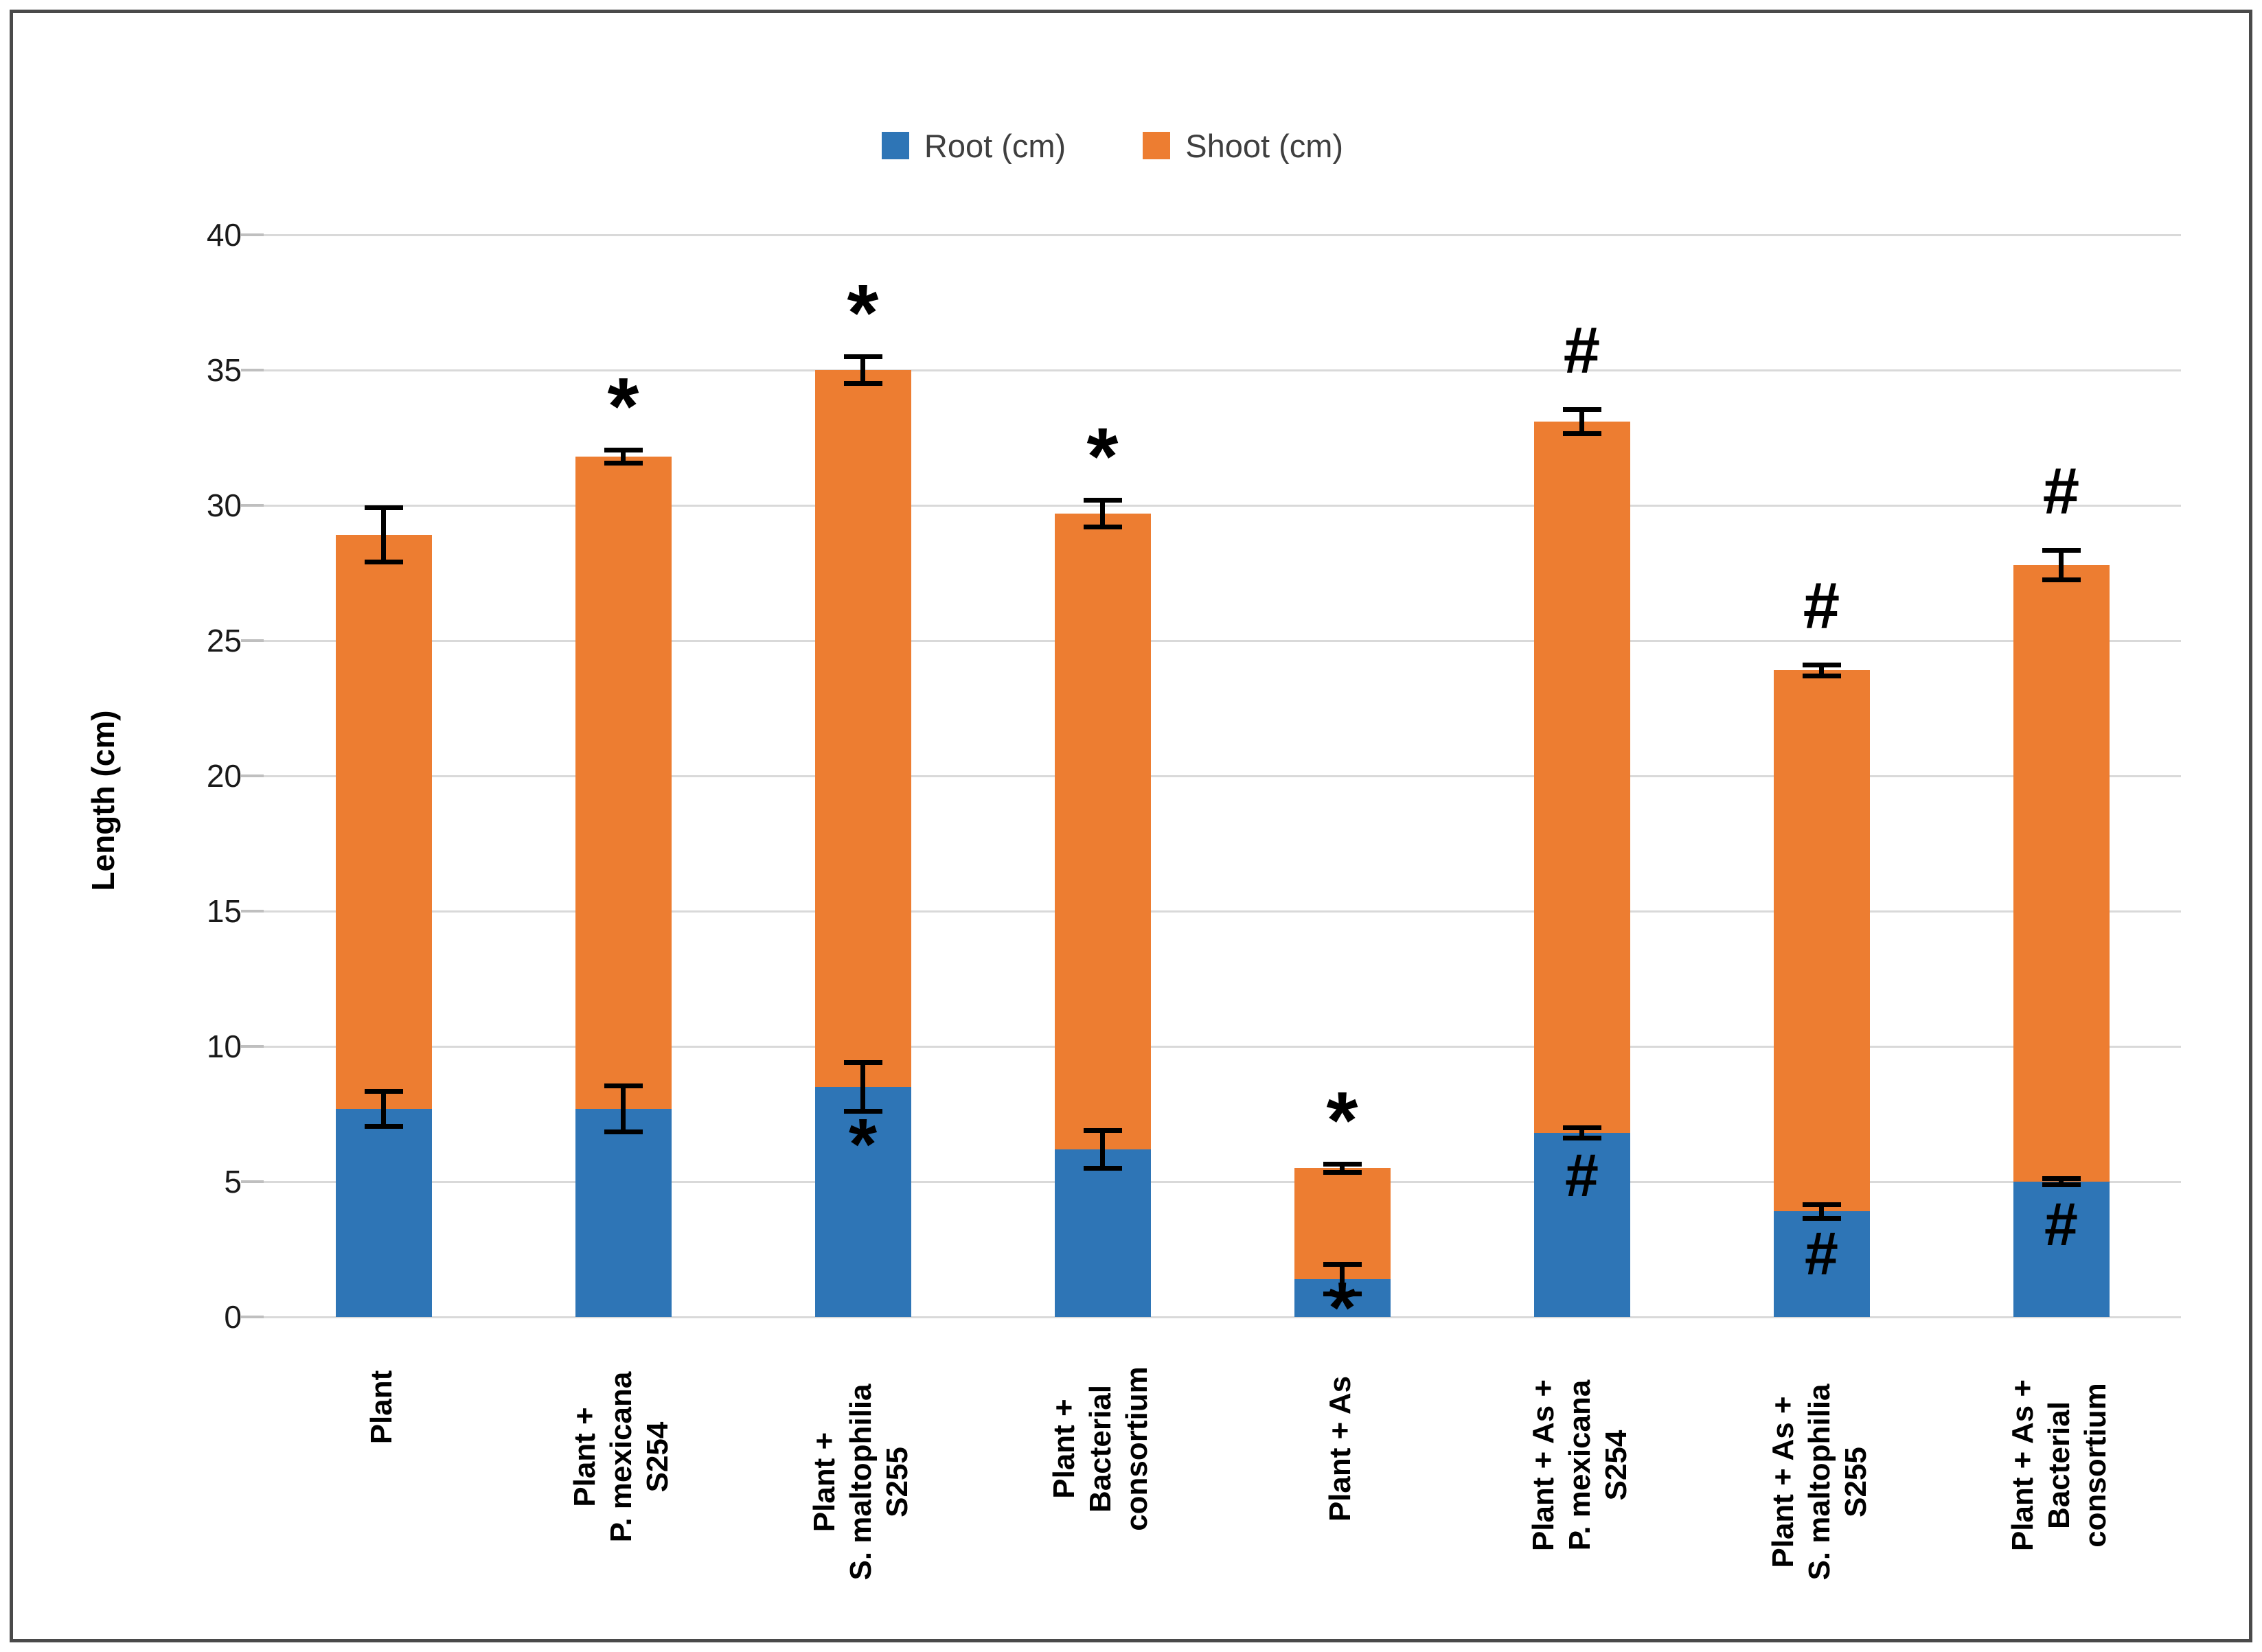  Describe the element at coordinates (224, 911) in the screenshot. I see `y-tick-label: 15` at that location.